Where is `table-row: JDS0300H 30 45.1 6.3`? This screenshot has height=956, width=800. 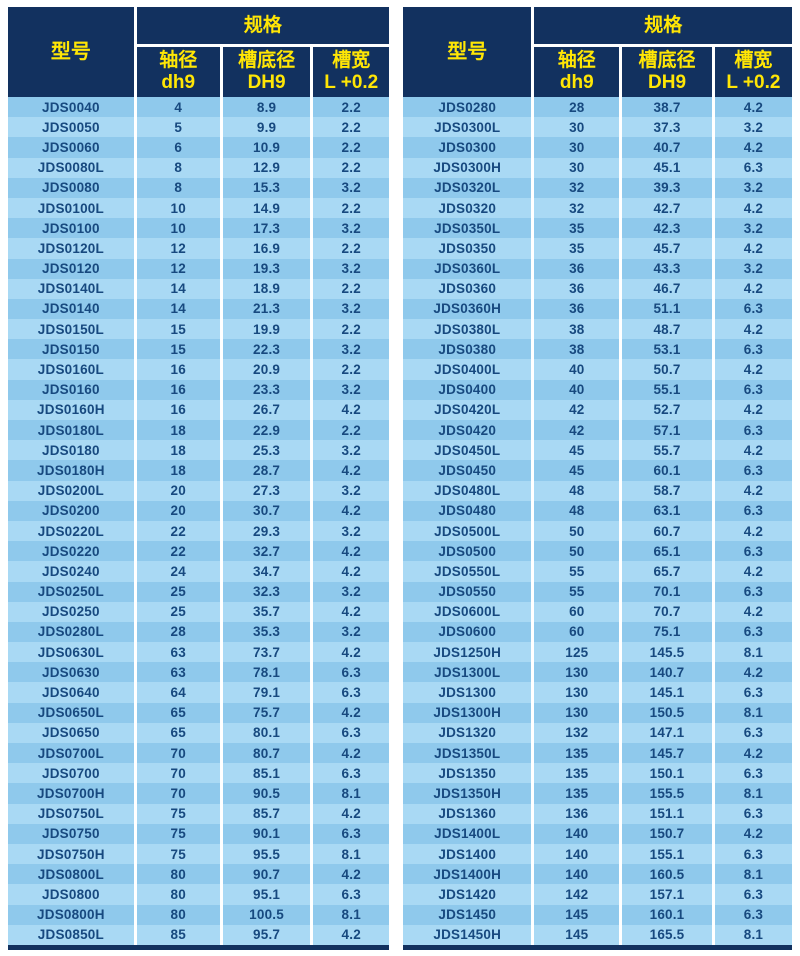
table-row: JDS0300H 30 45.1 6.3 is located at coordinates (597, 167).